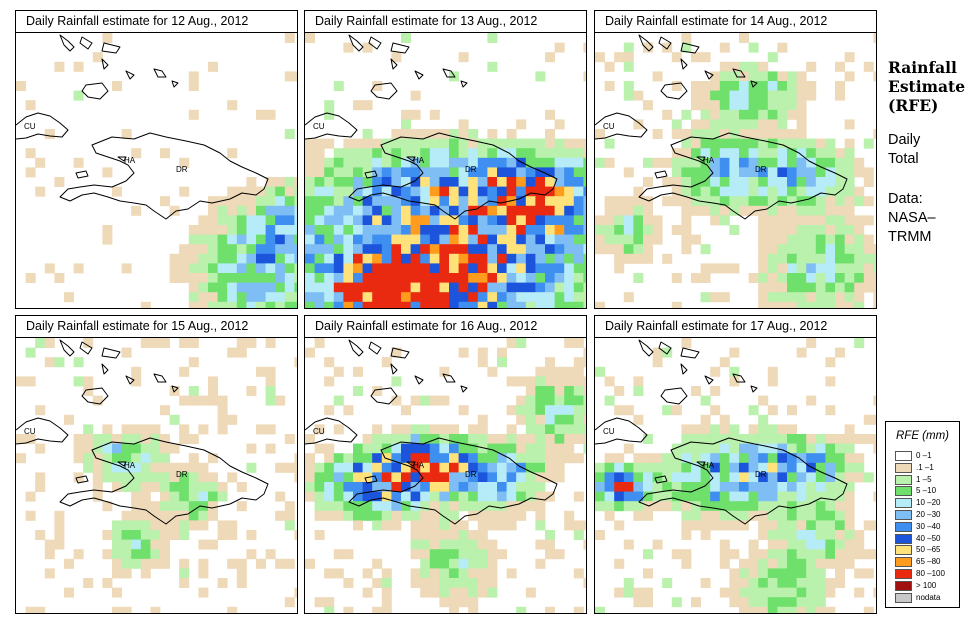  Describe the element at coordinates (903, 159) in the screenshot. I see `period-line: Total` at that location.